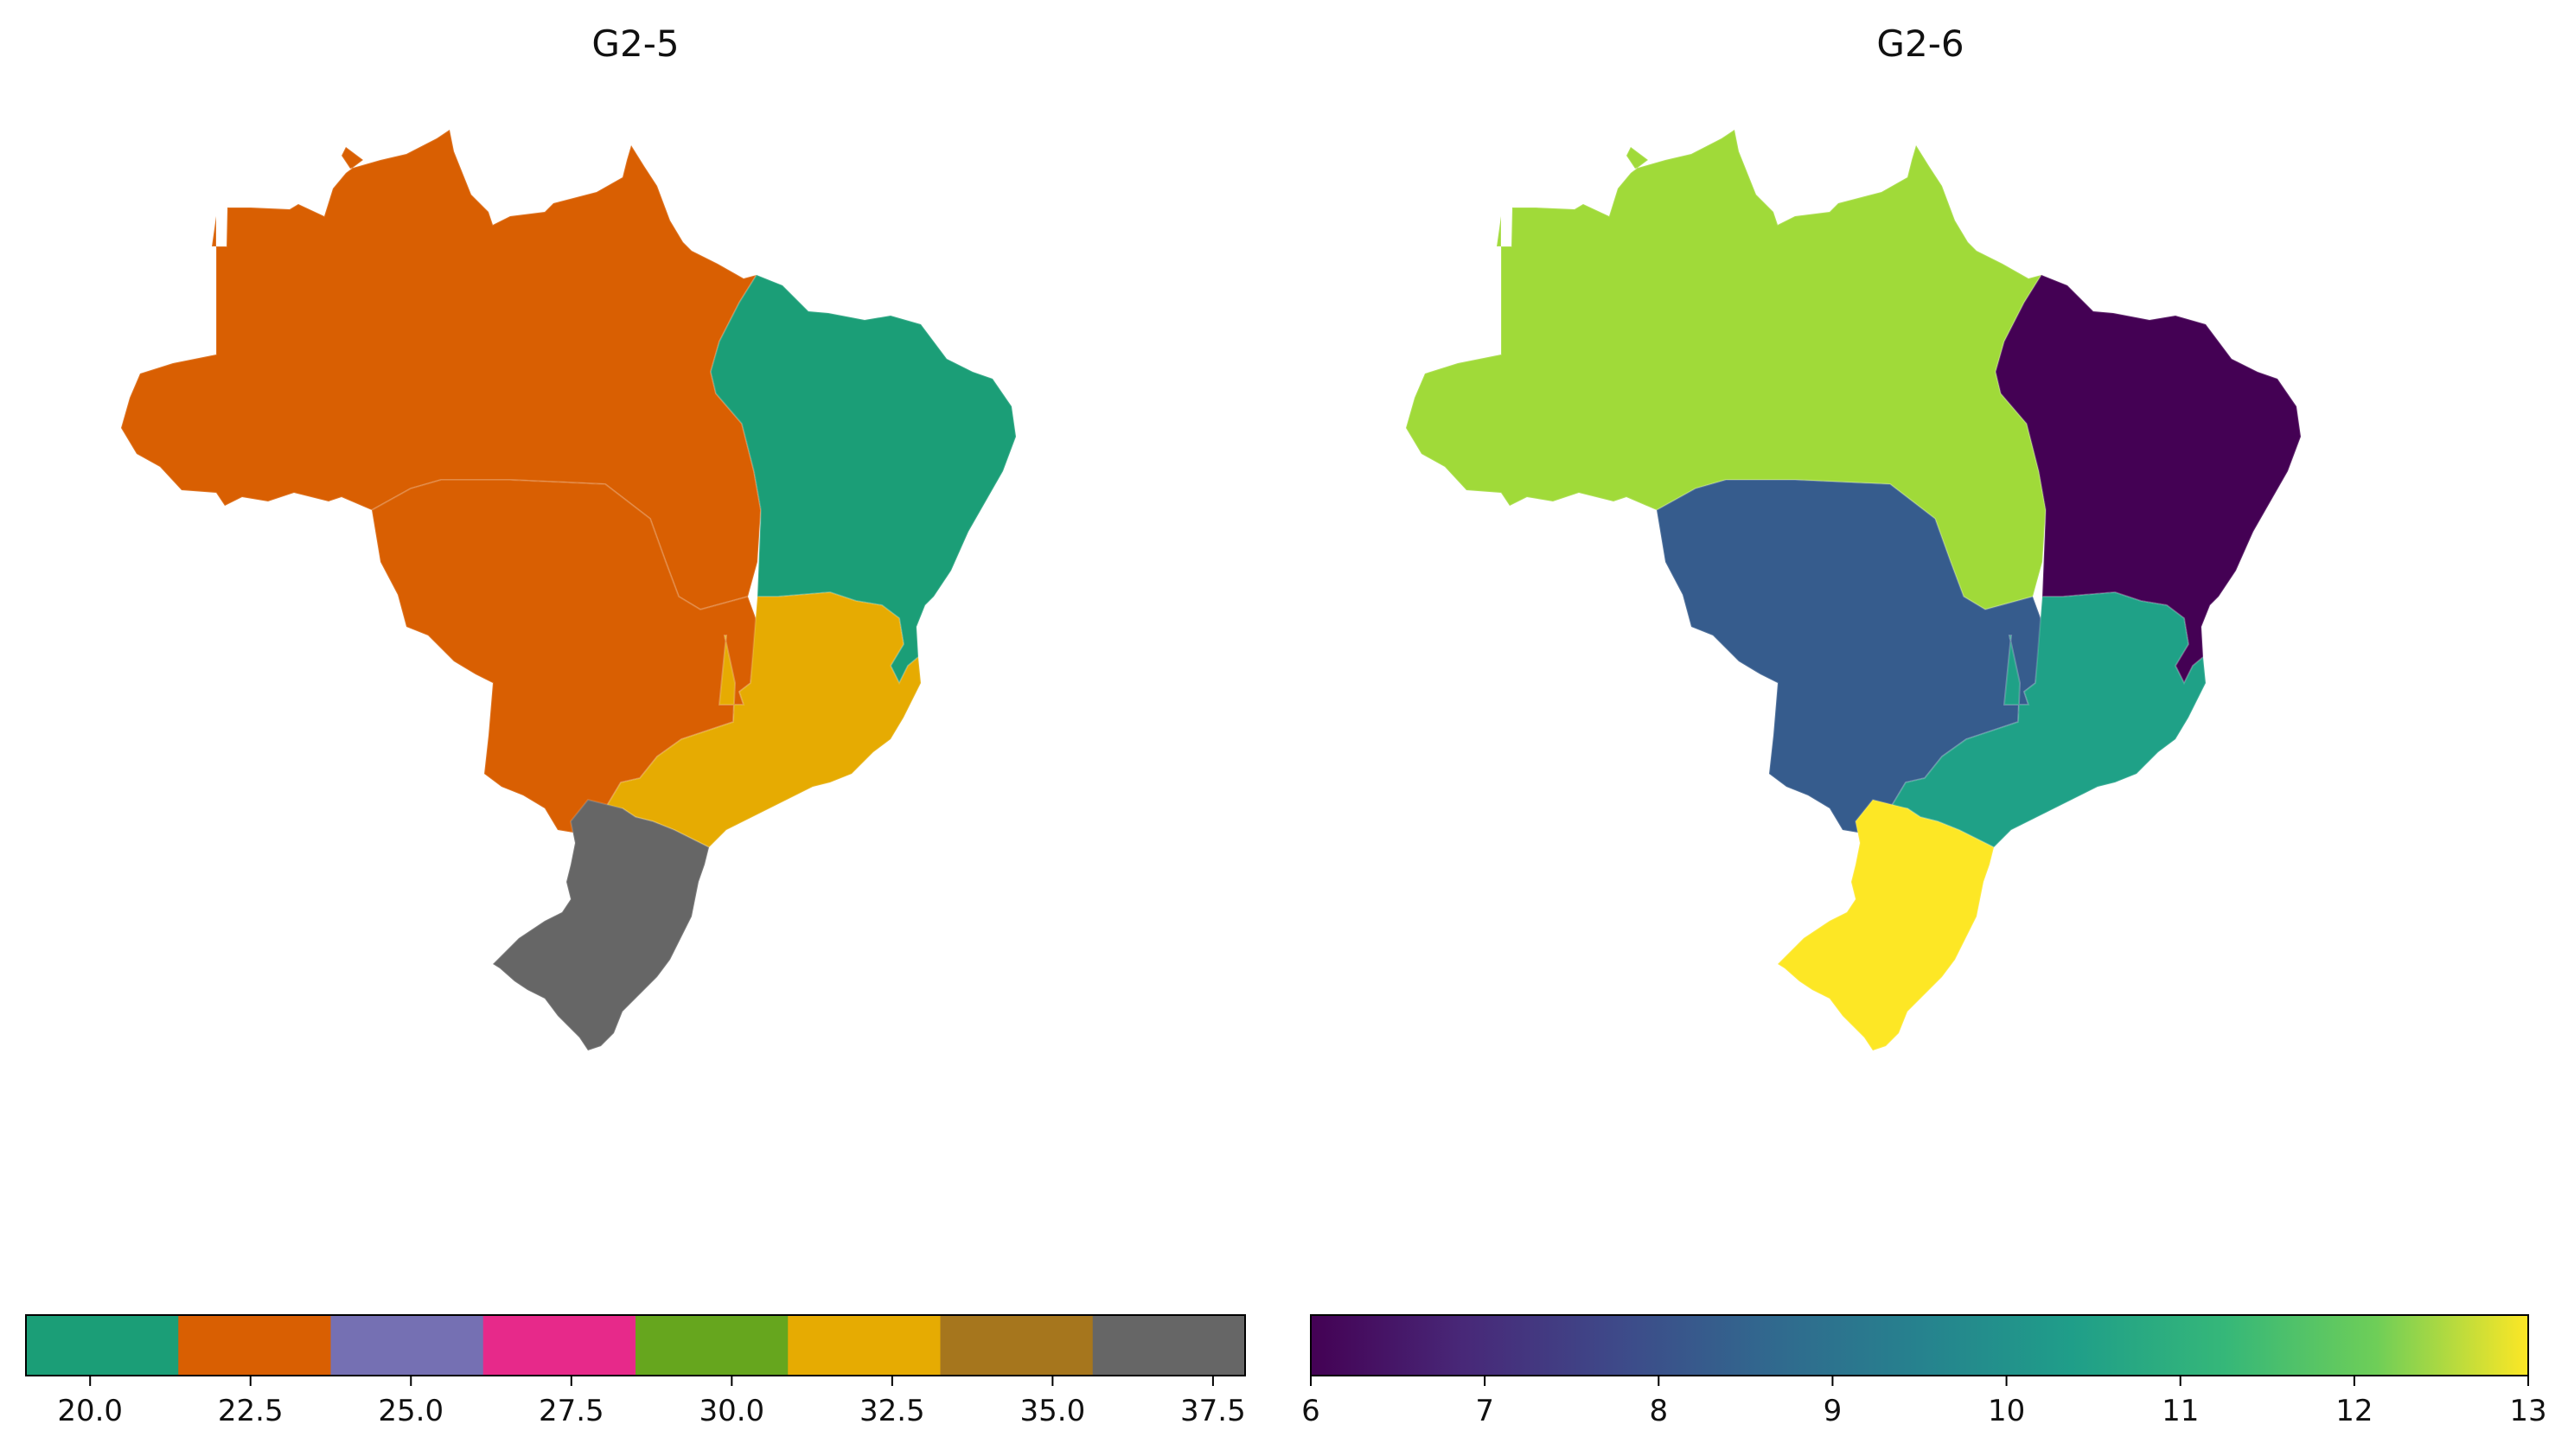 This screenshot has width=2568, height=1456. I want to click on colorbar-tick-label: 32.5, so click(892, 1411).